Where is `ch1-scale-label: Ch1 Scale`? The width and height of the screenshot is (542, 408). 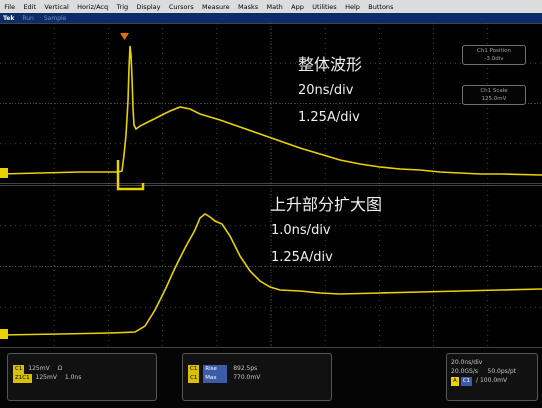 ch1-scale-label: Ch1 Scale is located at coordinates (494, 91).